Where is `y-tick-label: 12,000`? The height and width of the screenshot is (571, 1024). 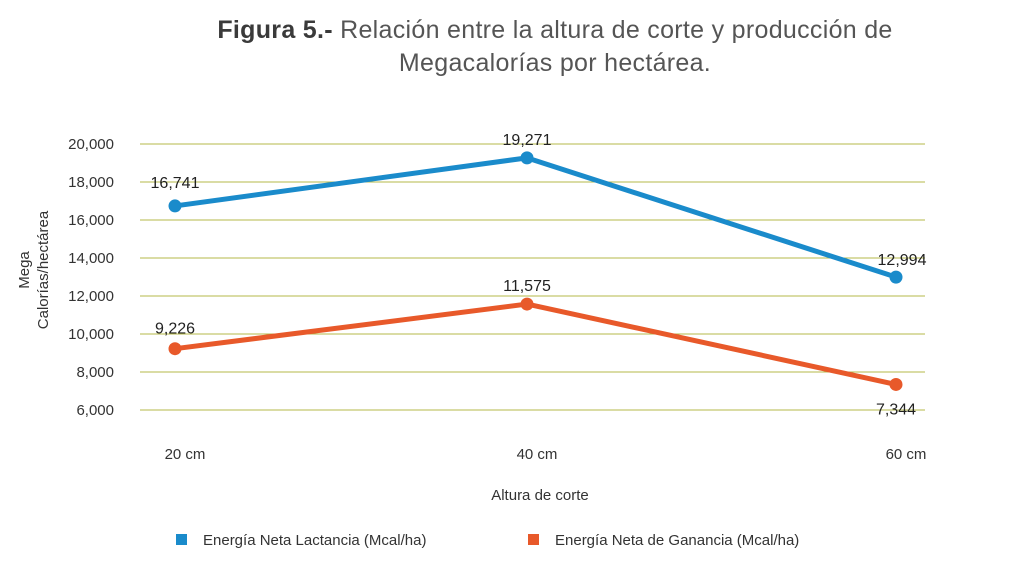
y-tick-label: 12,000 is located at coordinates (91, 296).